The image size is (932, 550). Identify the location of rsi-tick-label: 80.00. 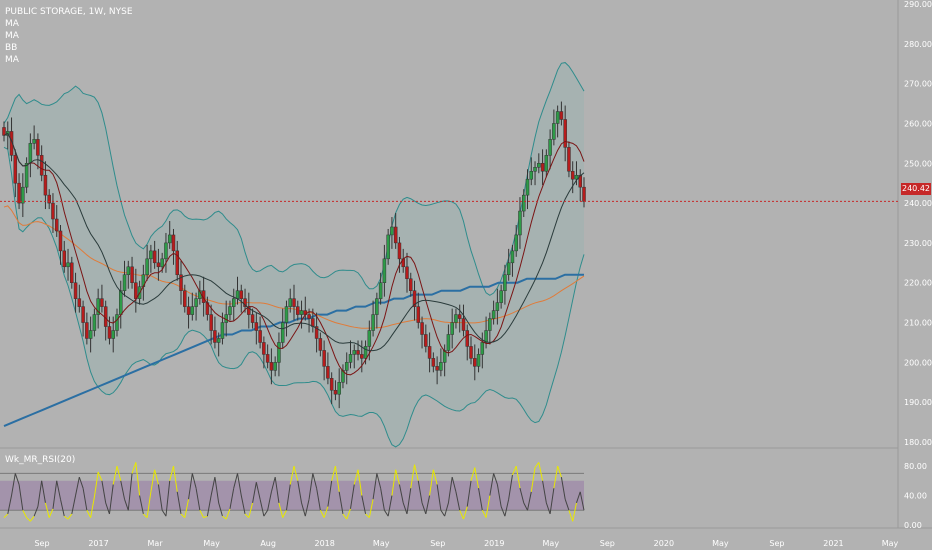
(915, 466).